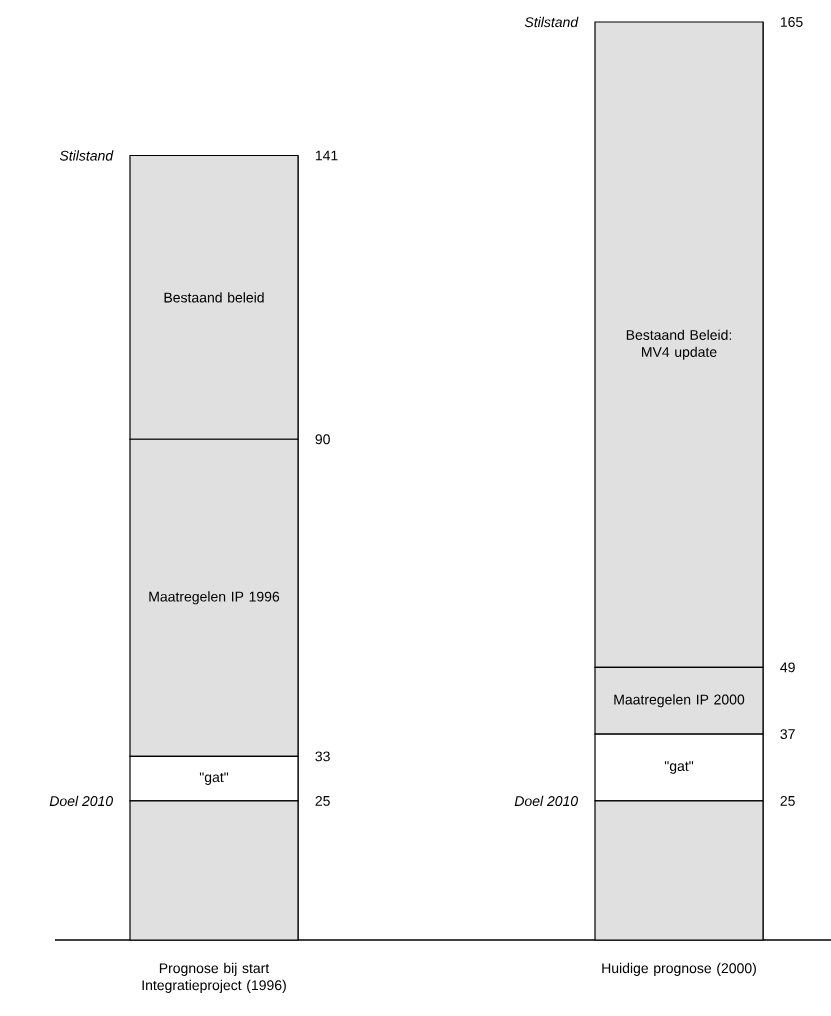  I want to click on y-tick-label: 49, so click(787, 667).